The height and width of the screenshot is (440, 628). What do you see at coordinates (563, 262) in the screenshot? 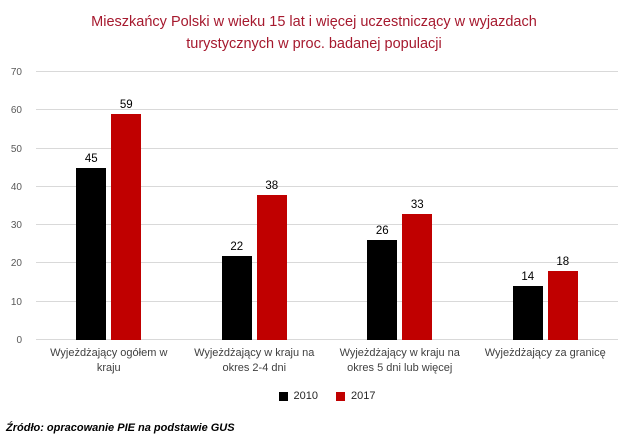
I see `bar-value-label: 18` at bounding box center [563, 262].